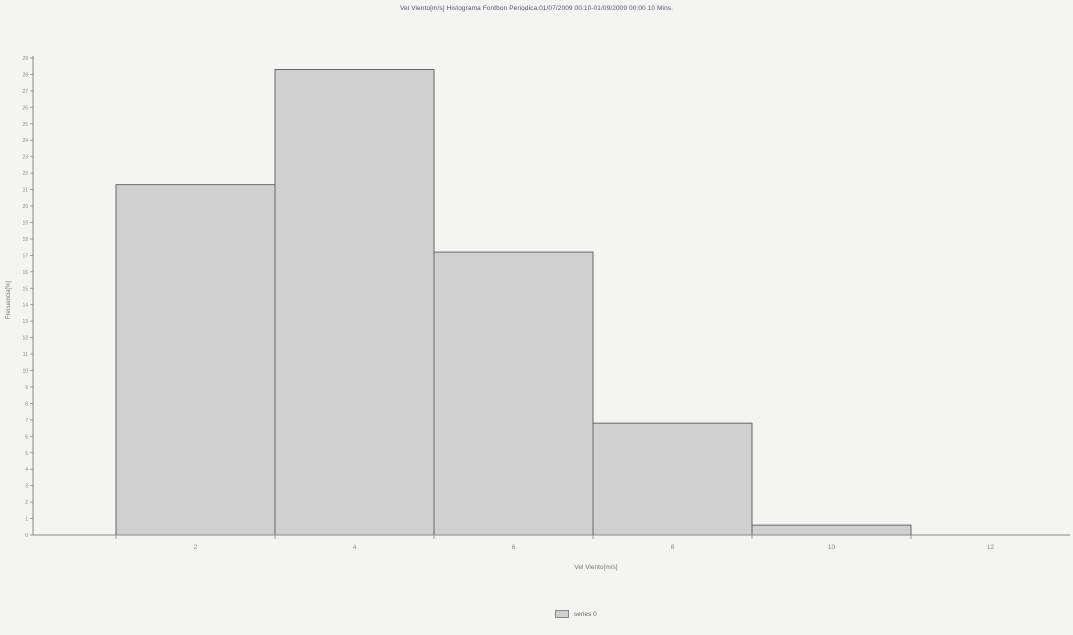 The width and height of the screenshot is (1073, 635). What do you see at coordinates (25, 59) in the screenshot?
I see `y-tick-label: 29` at bounding box center [25, 59].